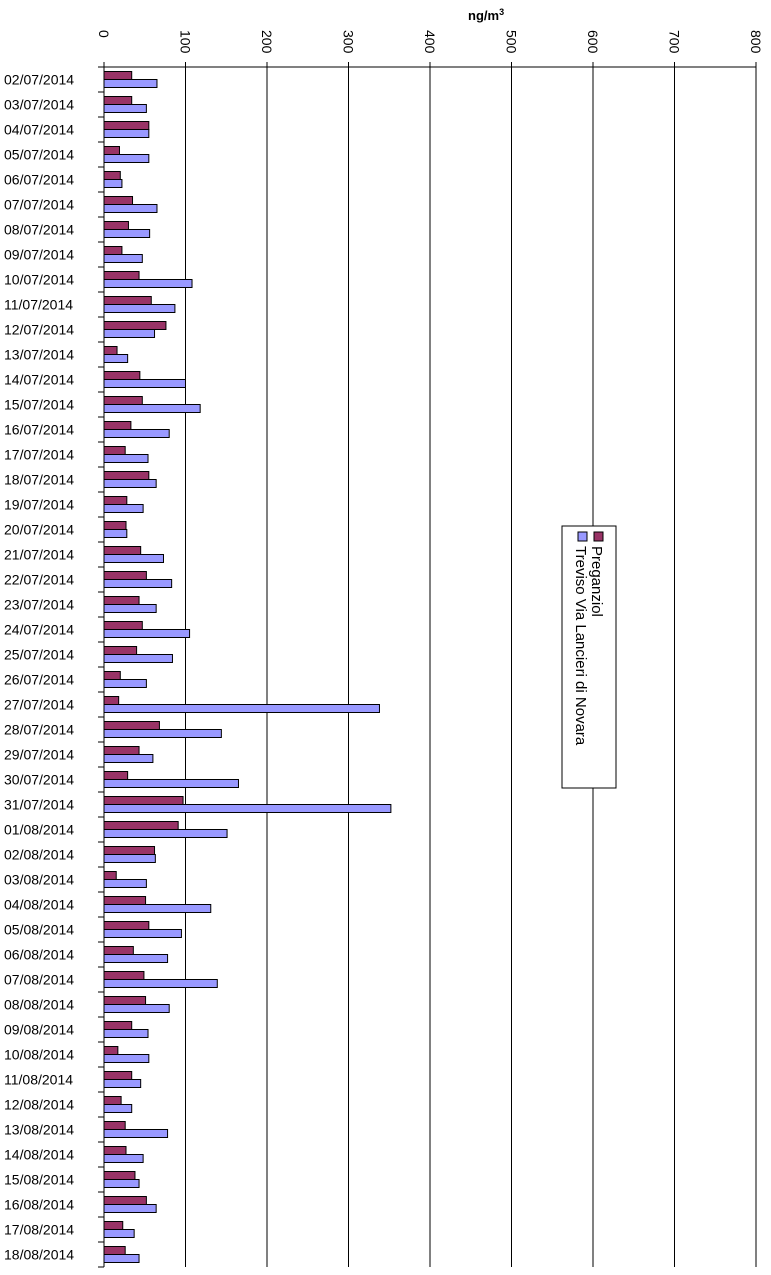 This screenshot has width=771, height=1275. What do you see at coordinates (39, 605) in the screenshot?
I see `y-tick-label: 23/07/2014` at bounding box center [39, 605].